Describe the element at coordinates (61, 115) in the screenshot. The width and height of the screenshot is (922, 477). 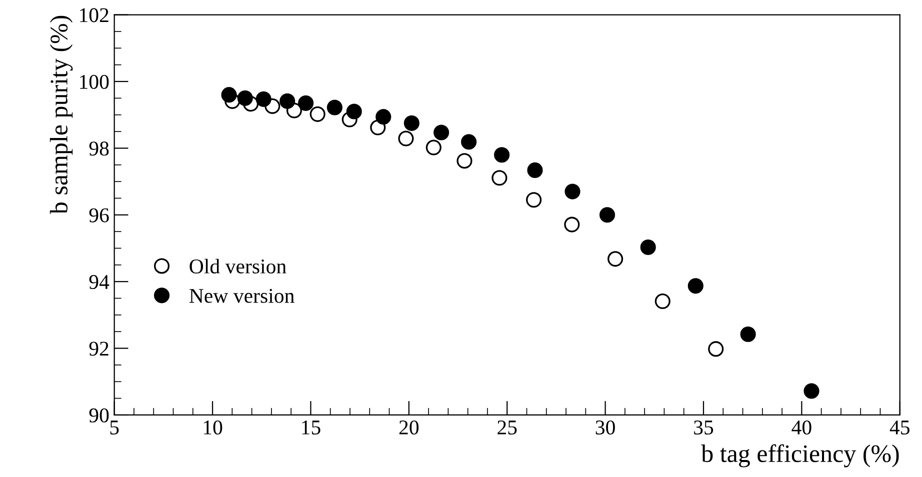
I see `y-axis-title: b sample purity (%)` at that location.